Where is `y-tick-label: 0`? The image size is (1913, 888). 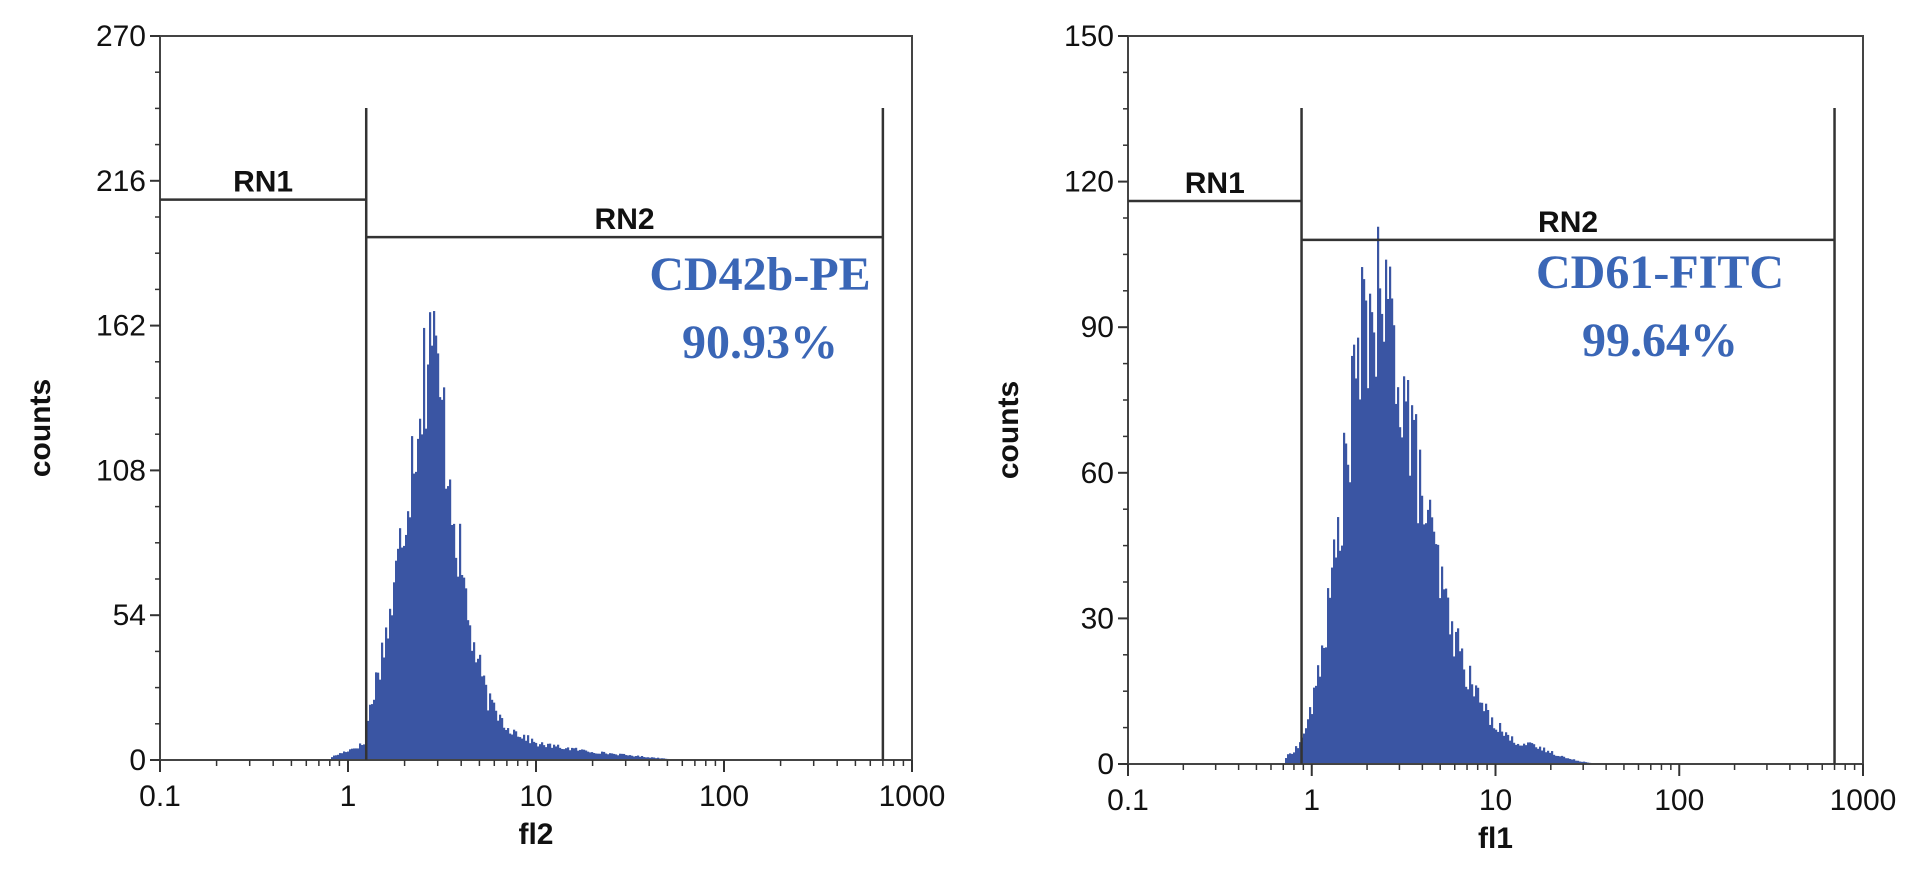 y-tick-label: 0 is located at coordinates (1105, 764).